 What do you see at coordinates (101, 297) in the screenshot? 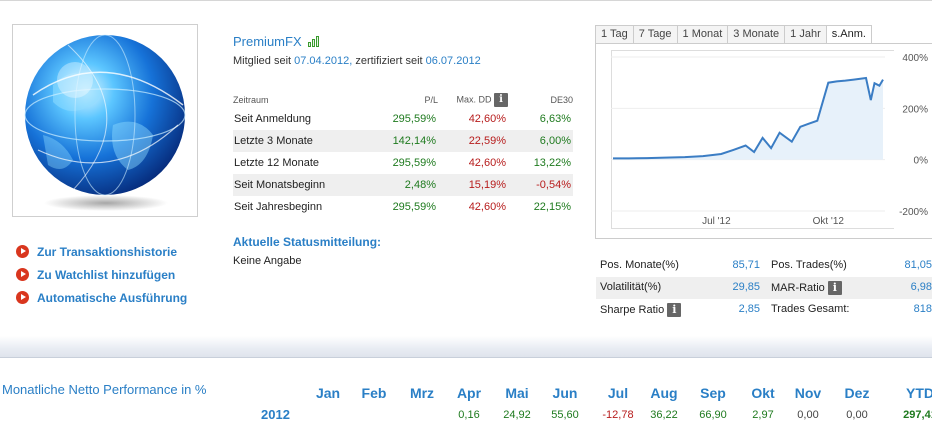
I see `auto-execution-link: Automatische Ausführung` at bounding box center [101, 297].